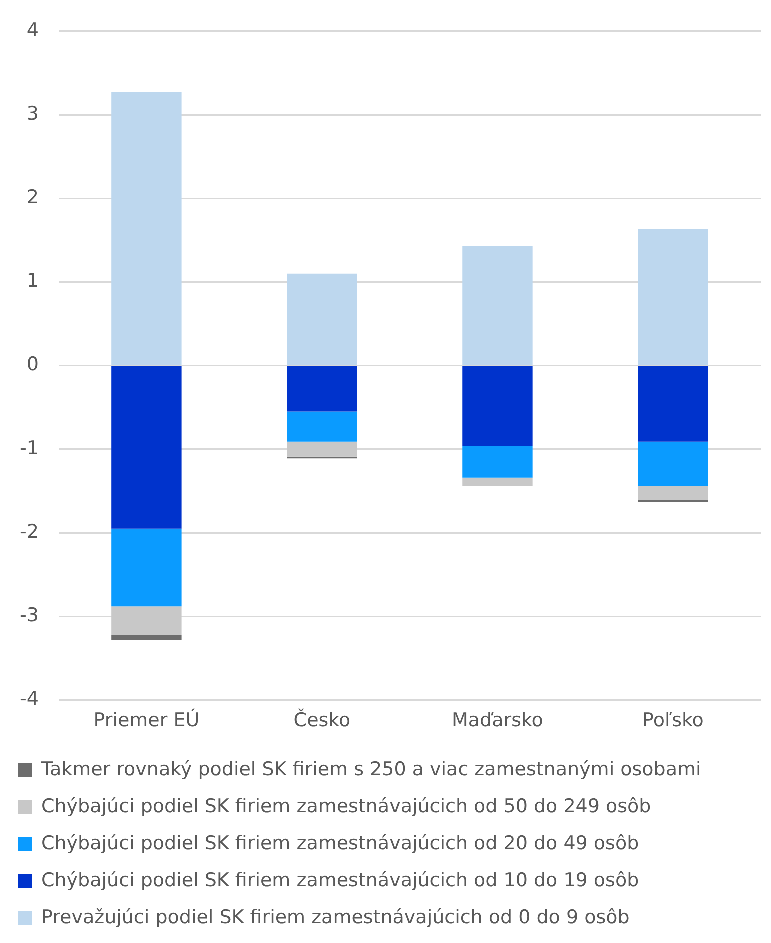 The image size is (771, 943). Describe the element at coordinates (498, 721) in the screenshot. I see `x-tick-label: Maďarsko` at that location.